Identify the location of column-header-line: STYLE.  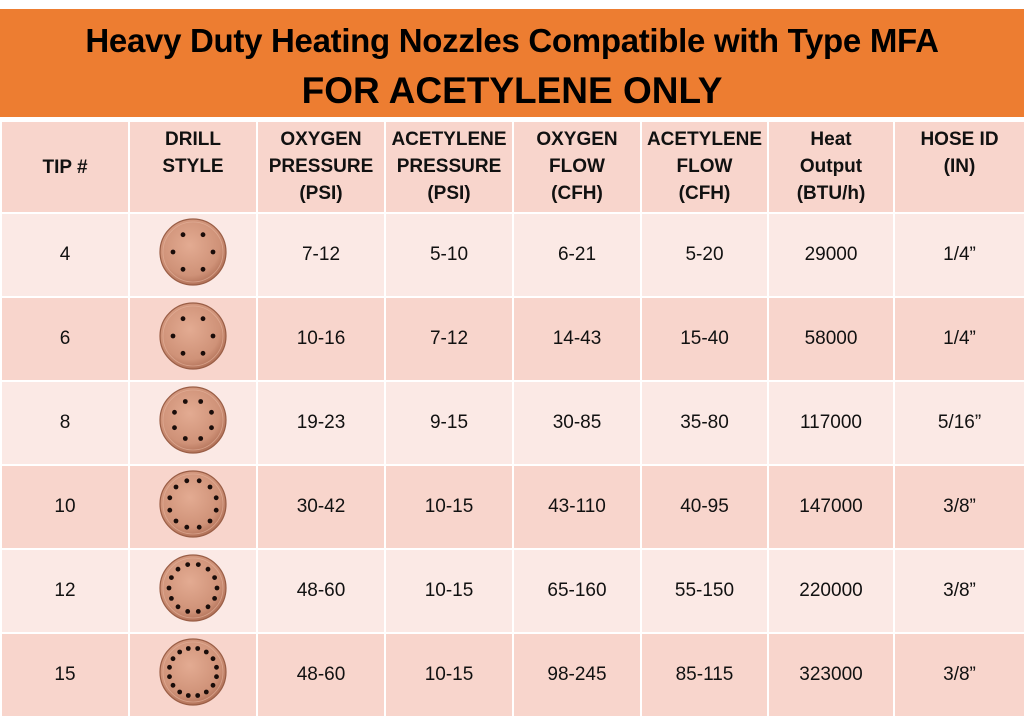
(193, 166).